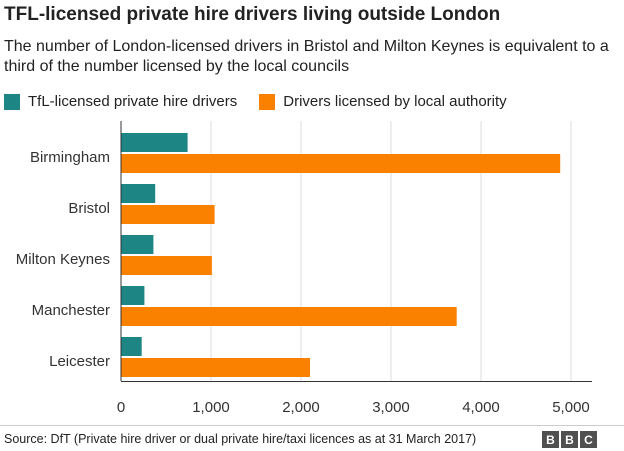  I want to click on legend-item-local-authority: Drivers licensed by local authority, so click(383, 101).